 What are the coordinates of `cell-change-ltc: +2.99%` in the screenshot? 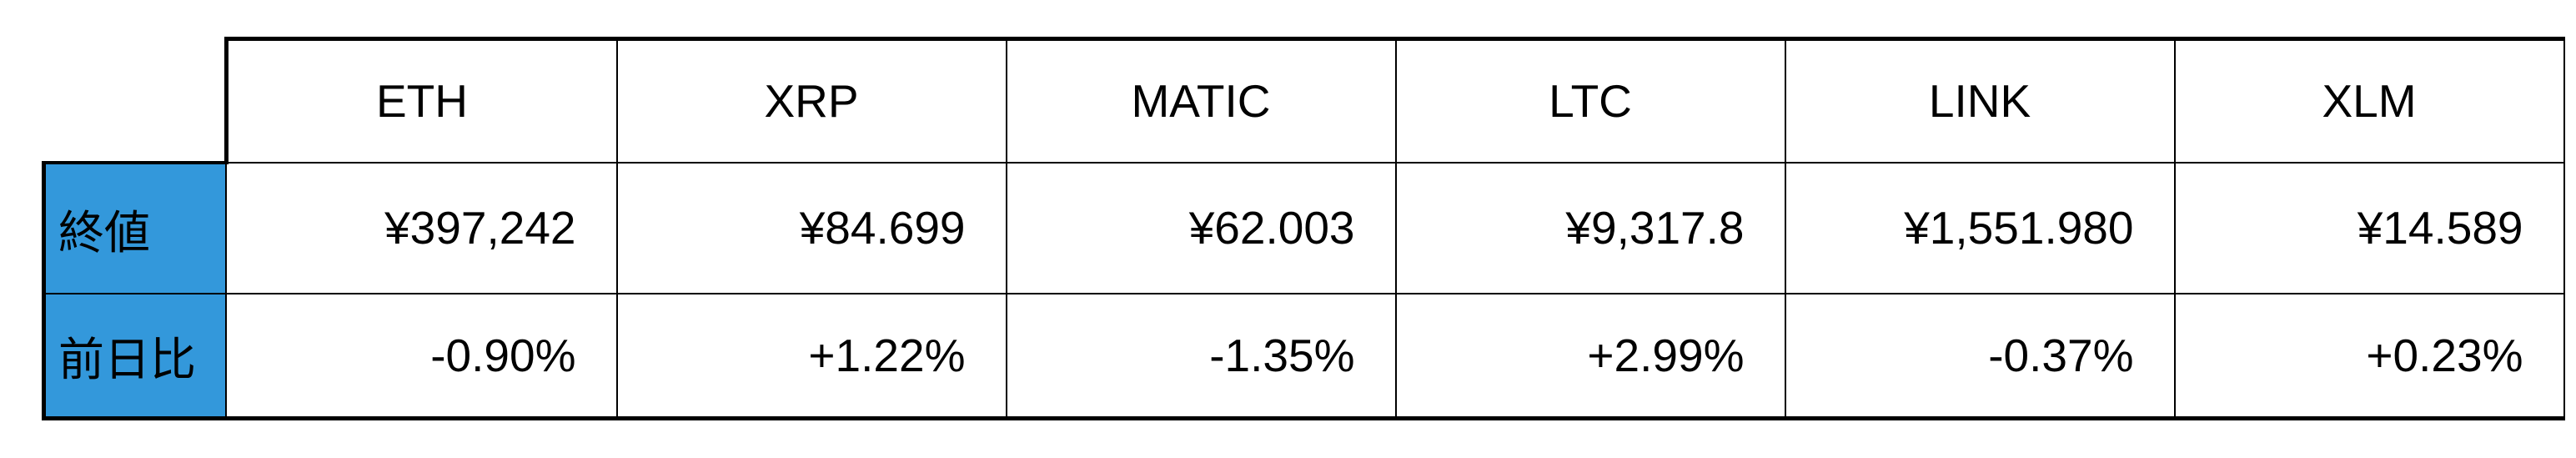 It's located at (1590, 356).